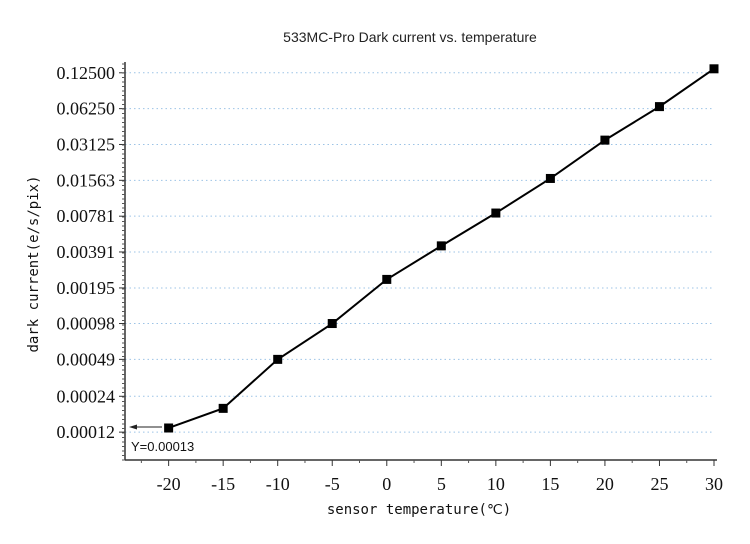  What do you see at coordinates (441, 484) in the screenshot?
I see `x-tick-label: 5` at bounding box center [441, 484].